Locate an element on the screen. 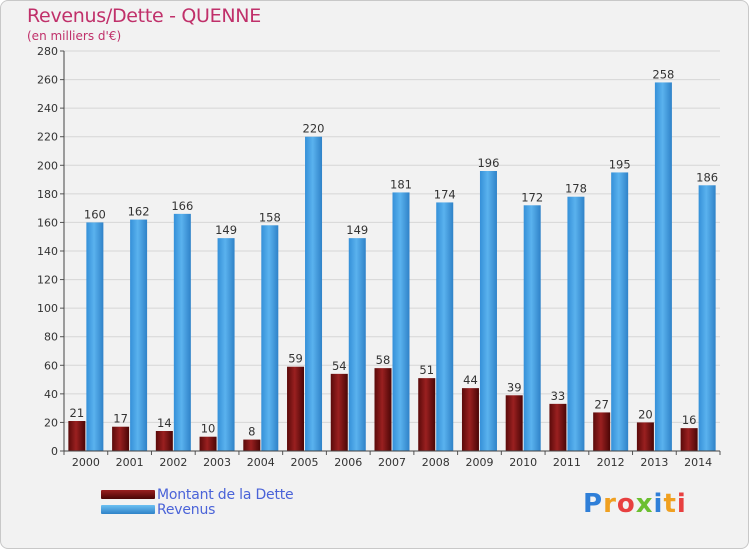  data-label: 160 is located at coordinates (95, 214).